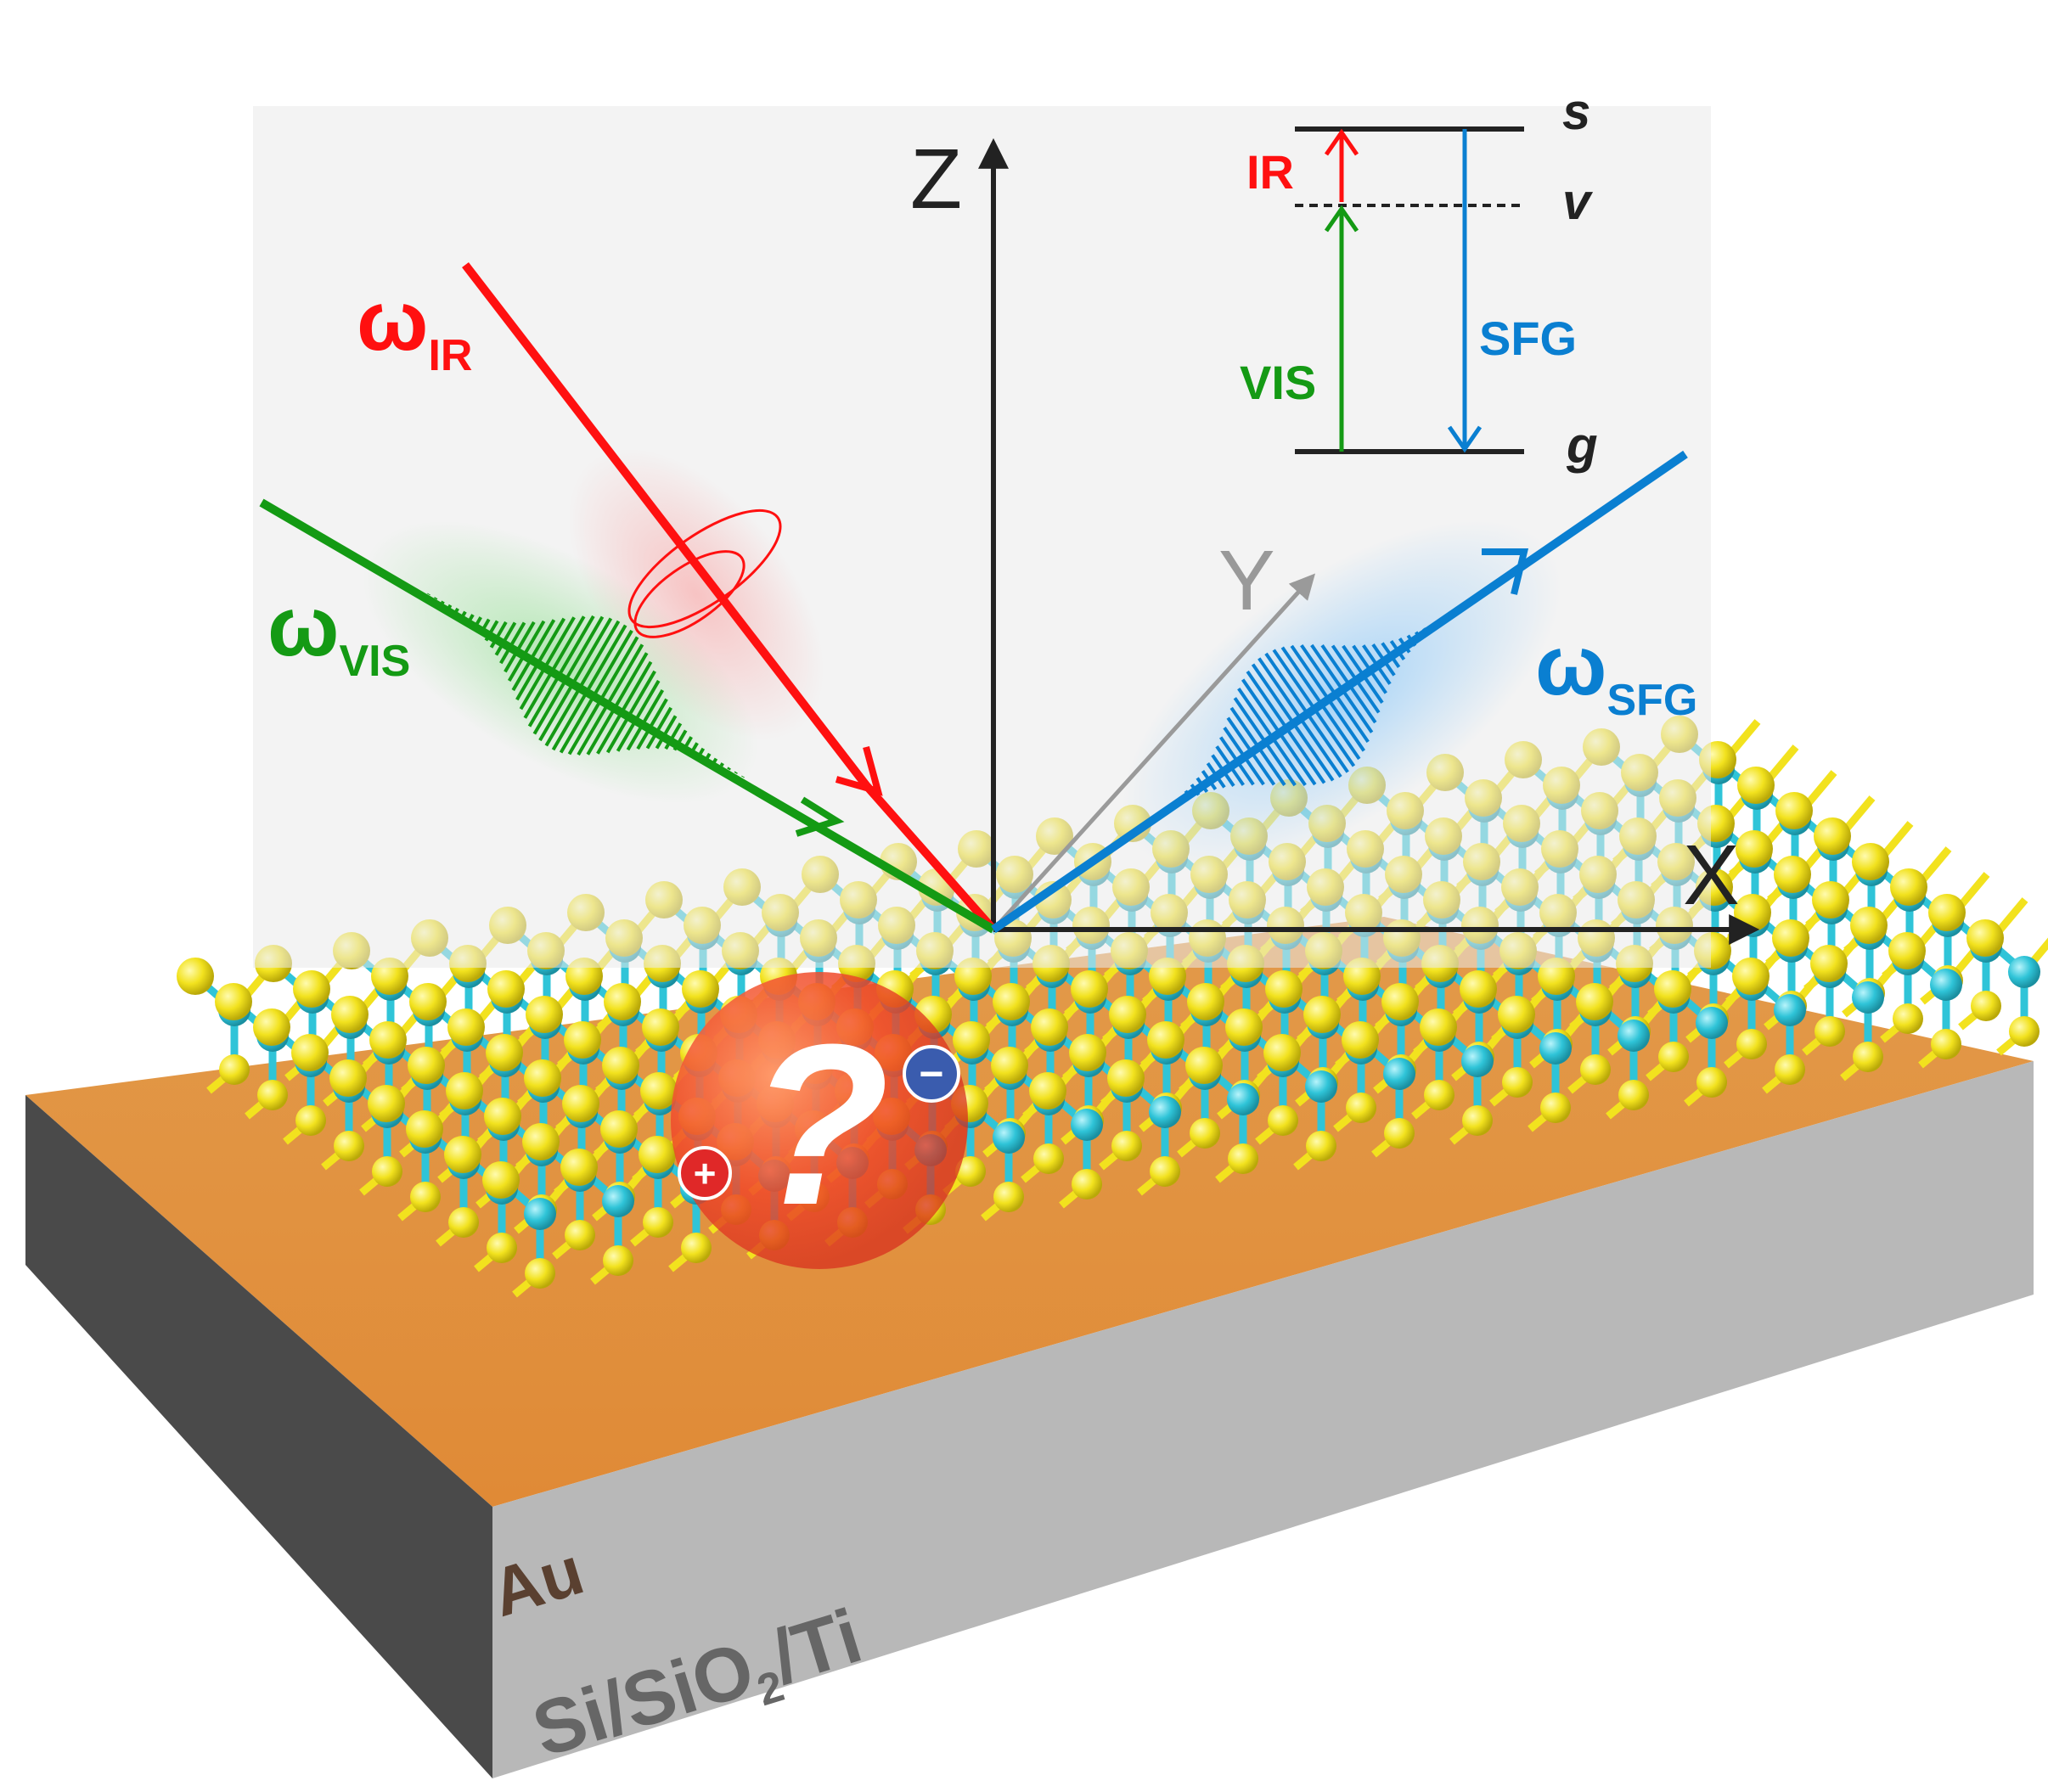 This screenshot has width=2048, height=1792. Describe the element at coordinates (1570, 665) in the screenshot. I see `sfg-omega-symbol: ω` at that location.